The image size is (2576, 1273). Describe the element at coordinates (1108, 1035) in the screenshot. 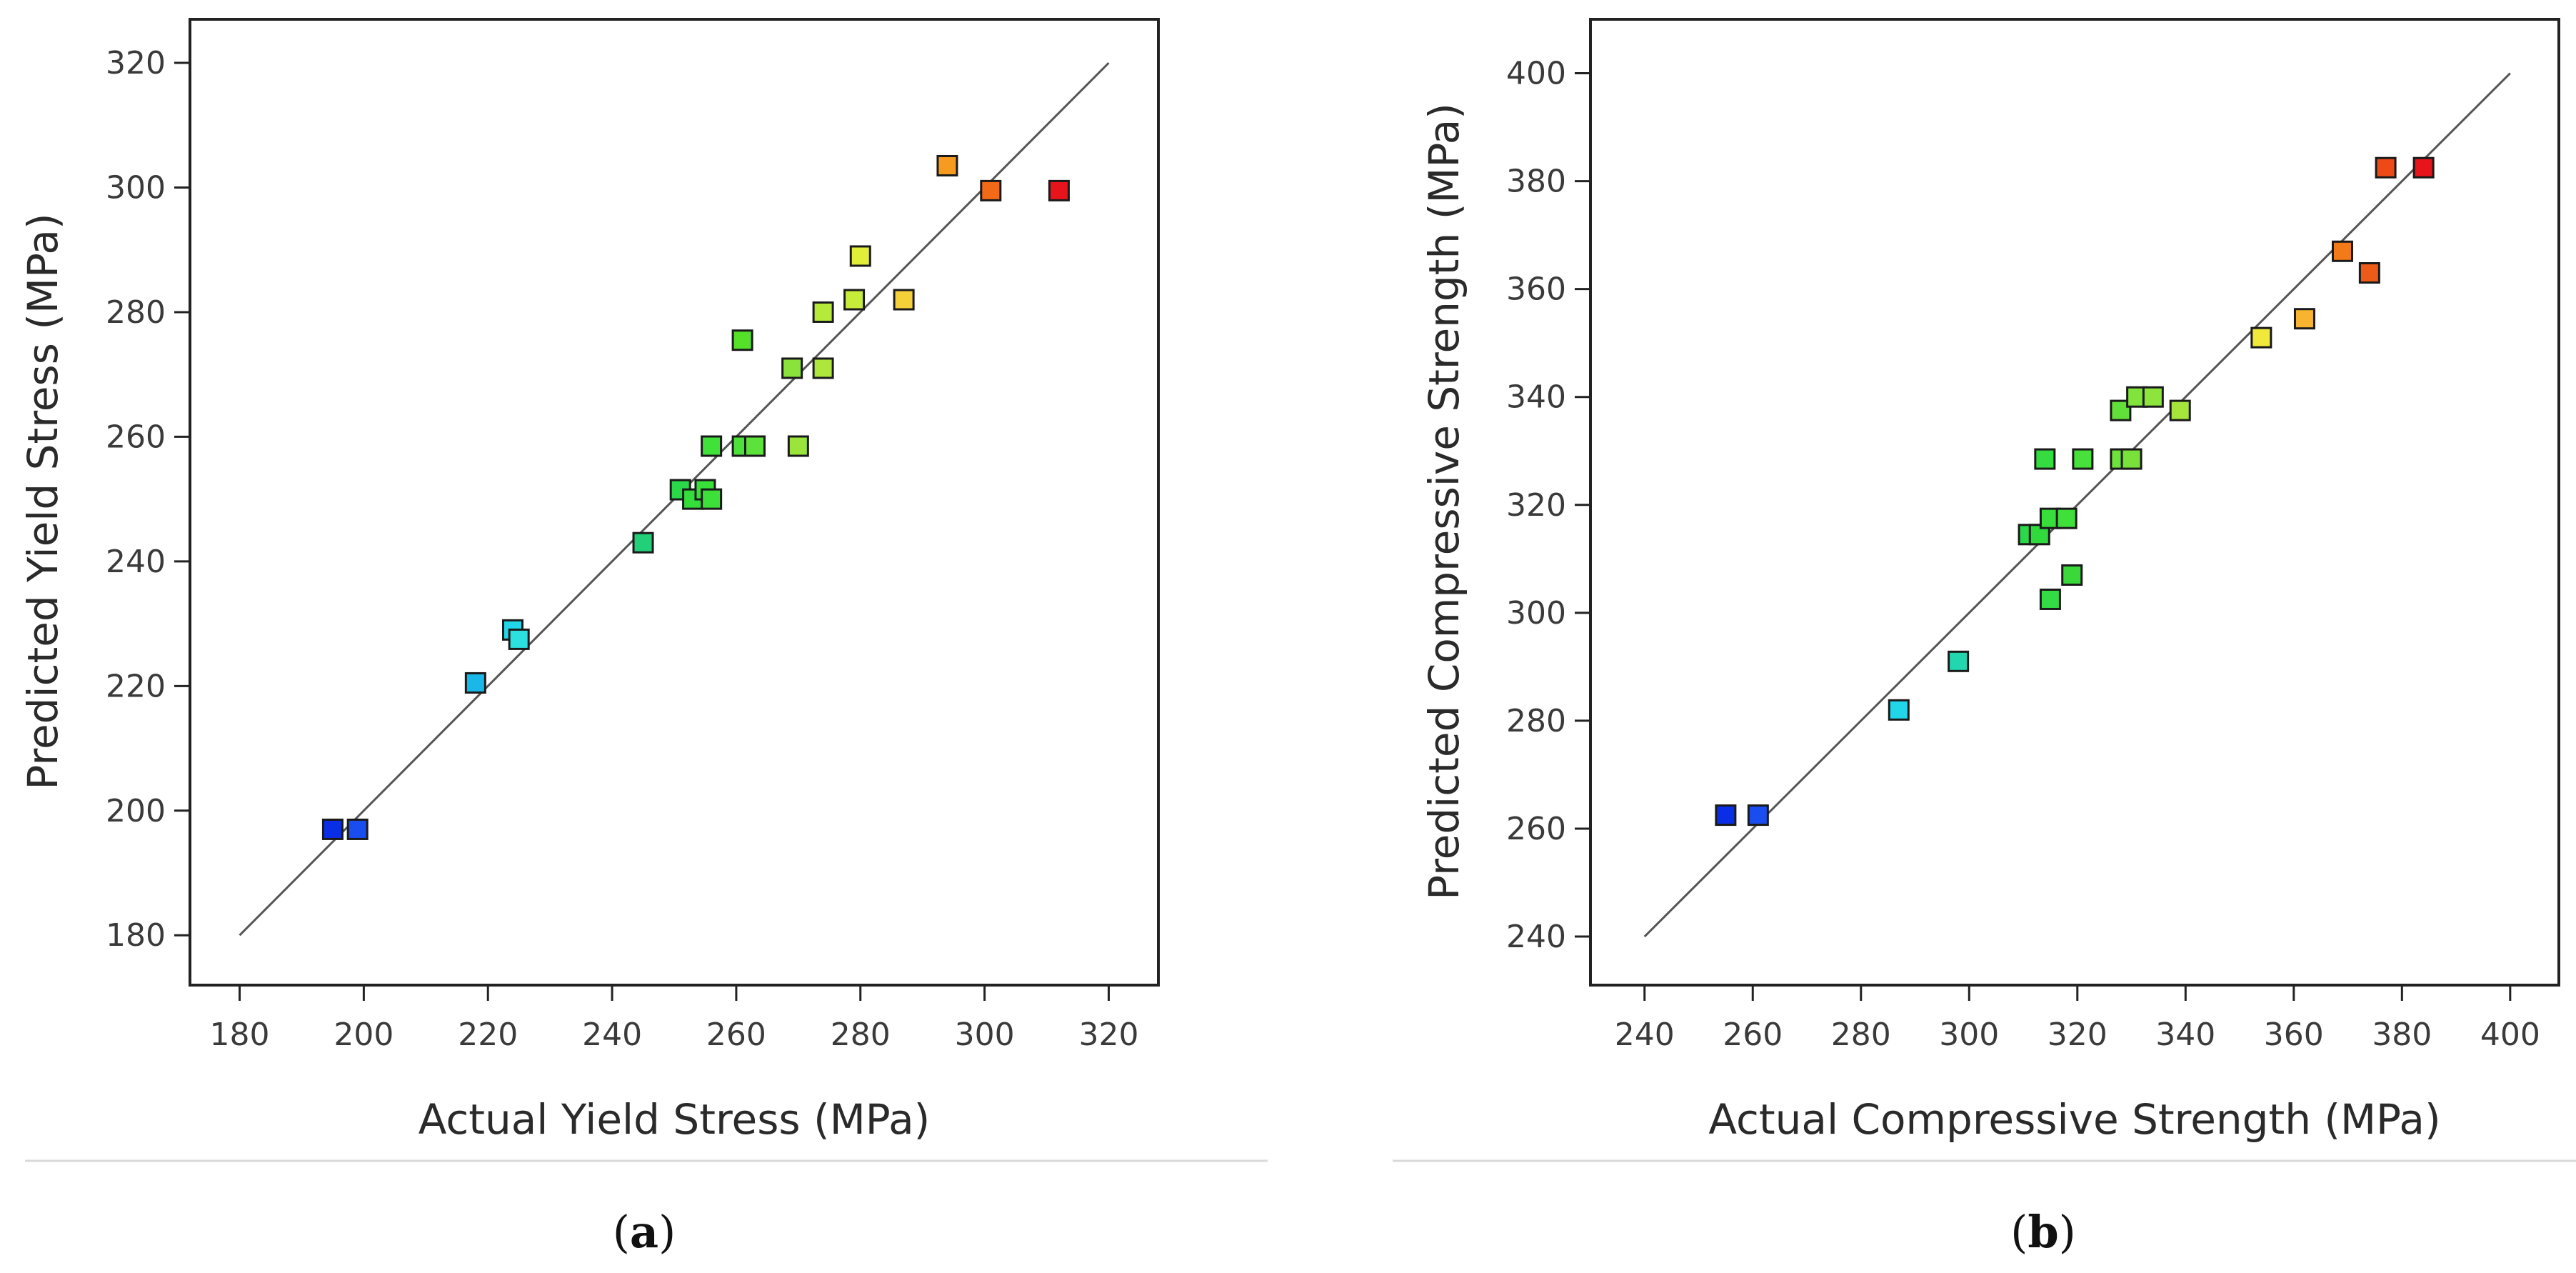

I see `x-tick-label-a-7: 320` at that location.